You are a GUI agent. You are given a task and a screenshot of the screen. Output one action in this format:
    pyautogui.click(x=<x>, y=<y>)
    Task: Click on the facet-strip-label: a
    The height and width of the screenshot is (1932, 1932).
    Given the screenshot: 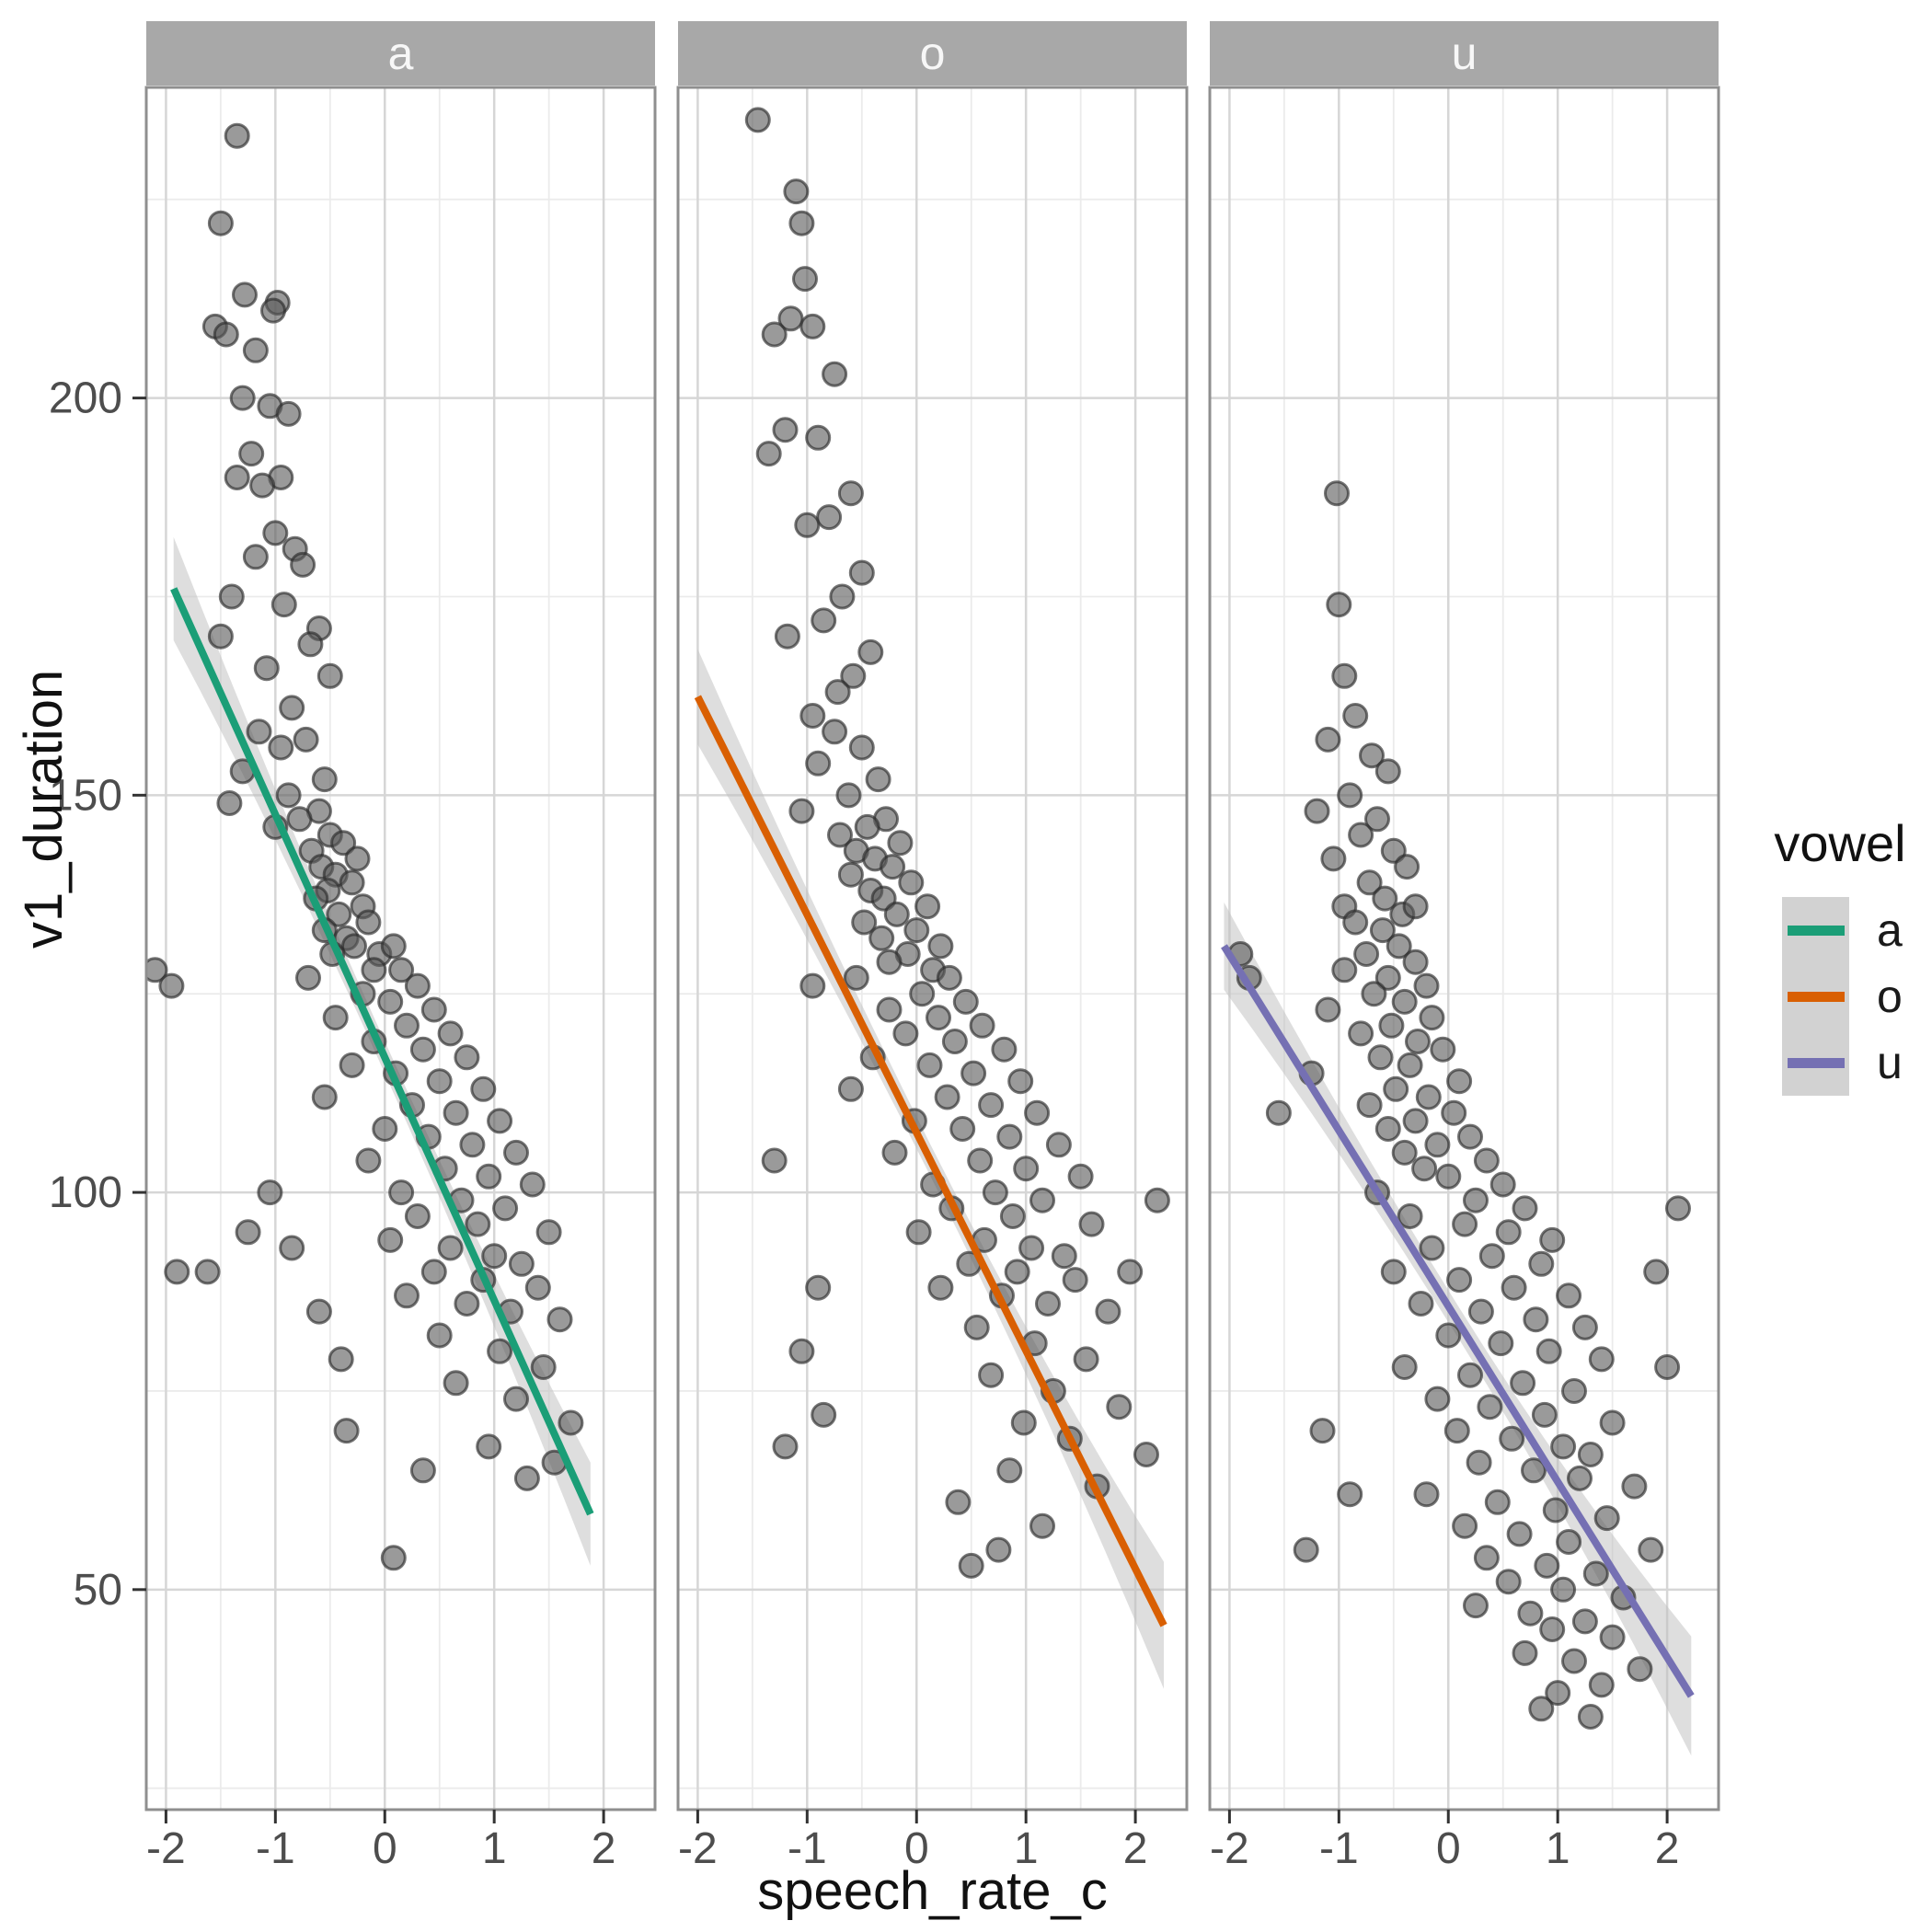 What is the action you would take?
    pyautogui.click(x=400, y=53)
    